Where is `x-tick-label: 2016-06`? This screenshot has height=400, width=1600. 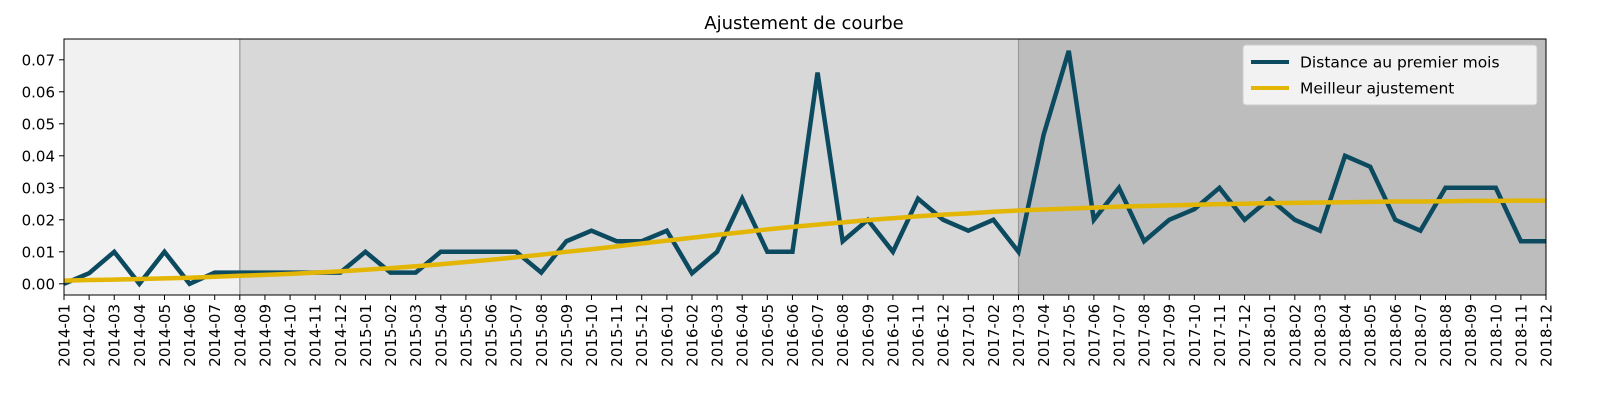
x-tick-label: 2016-06 is located at coordinates (793, 335).